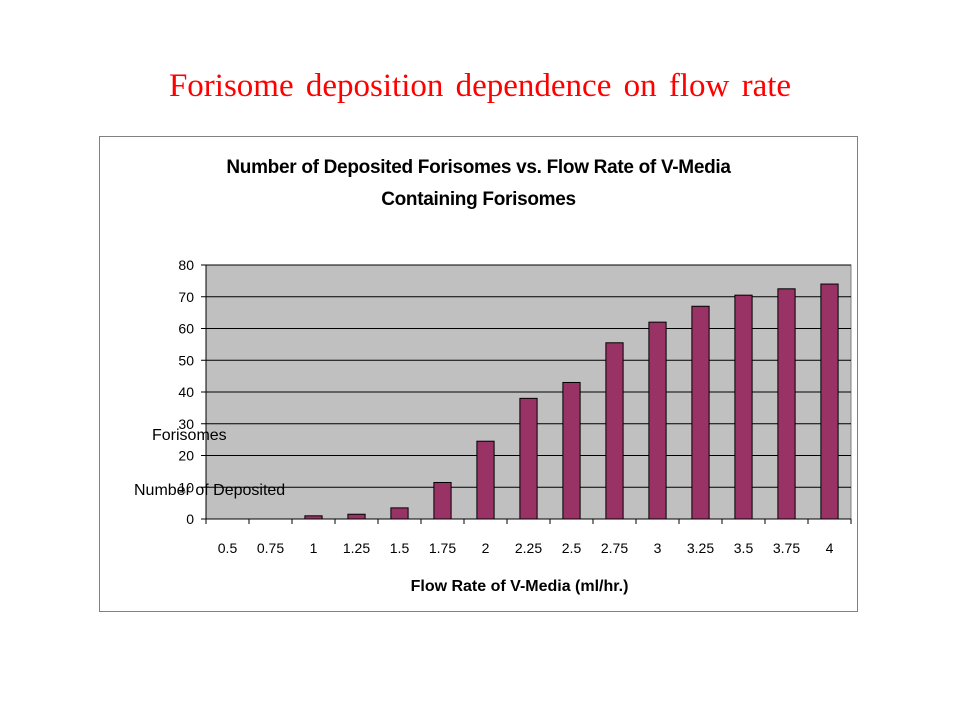  What do you see at coordinates (658, 548) in the screenshot?
I see `x-tick-label: 3` at bounding box center [658, 548].